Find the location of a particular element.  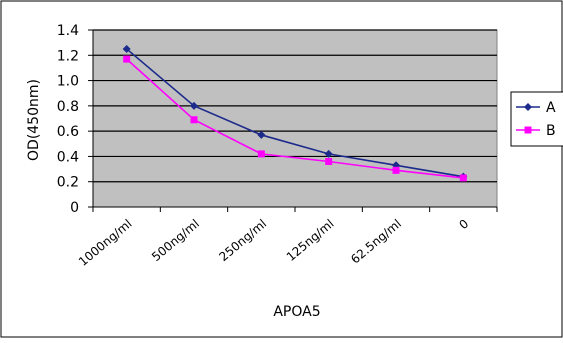

y-tick-label: 0.8 is located at coordinates (68, 107).